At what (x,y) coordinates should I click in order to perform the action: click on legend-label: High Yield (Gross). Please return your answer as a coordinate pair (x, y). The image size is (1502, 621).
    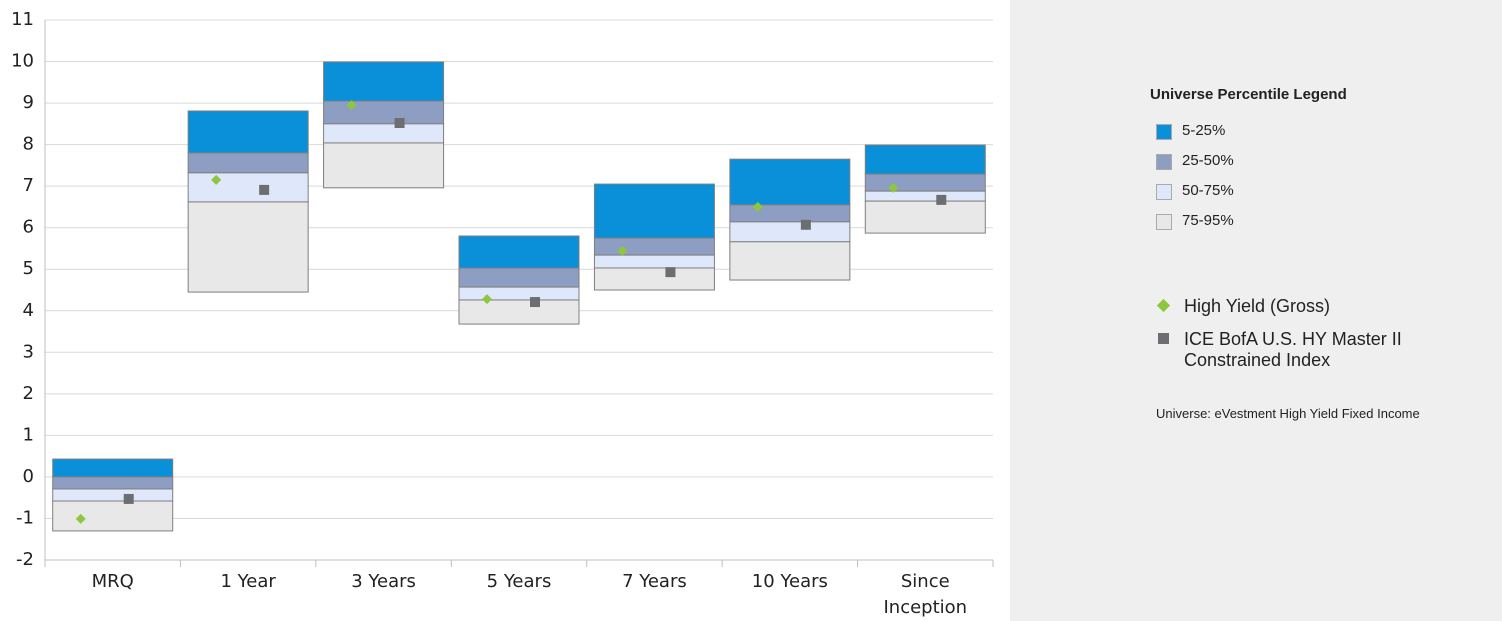
    Looking at the image, I should click on (1257, 306).